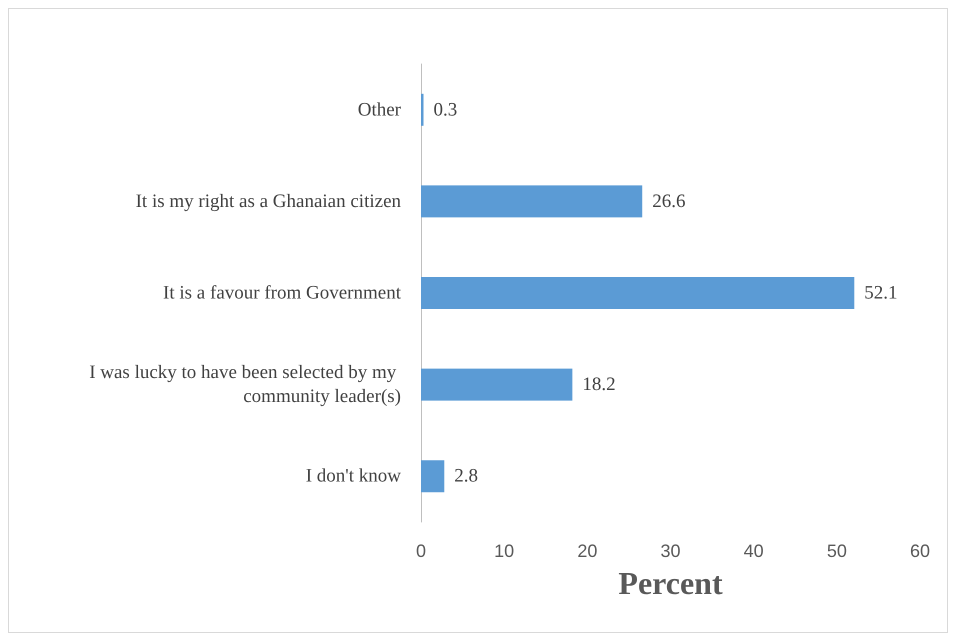 The height and width of the screenshot is (642, 957). I want to click on y-tick-label: I don't know, so click(354, 476).